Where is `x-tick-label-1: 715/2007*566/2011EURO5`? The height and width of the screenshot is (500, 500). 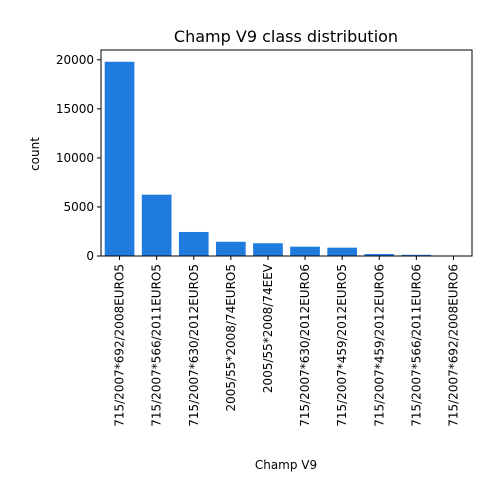 x-tick-label-1: 715/2007*566/2011EURO5 is located at coordinates (157, 345).